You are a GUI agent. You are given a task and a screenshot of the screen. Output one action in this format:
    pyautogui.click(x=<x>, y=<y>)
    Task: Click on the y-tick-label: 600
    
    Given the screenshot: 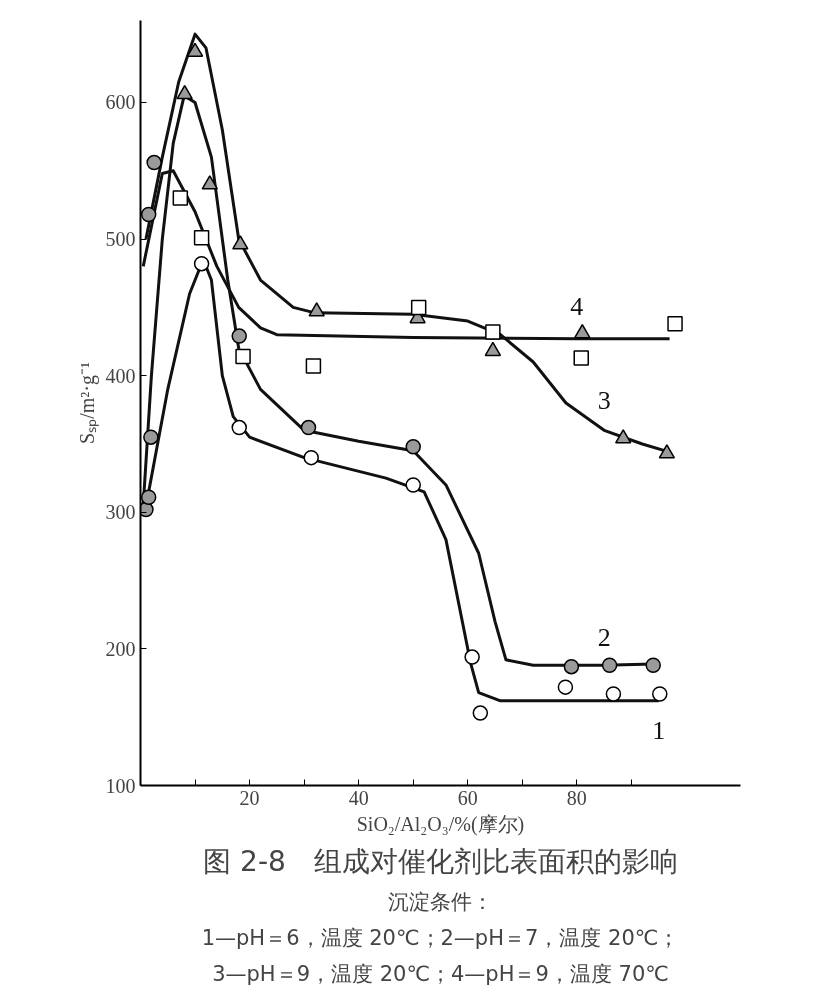 What is the action you would take?
    pyautogui.click(x=120, y=102)
    